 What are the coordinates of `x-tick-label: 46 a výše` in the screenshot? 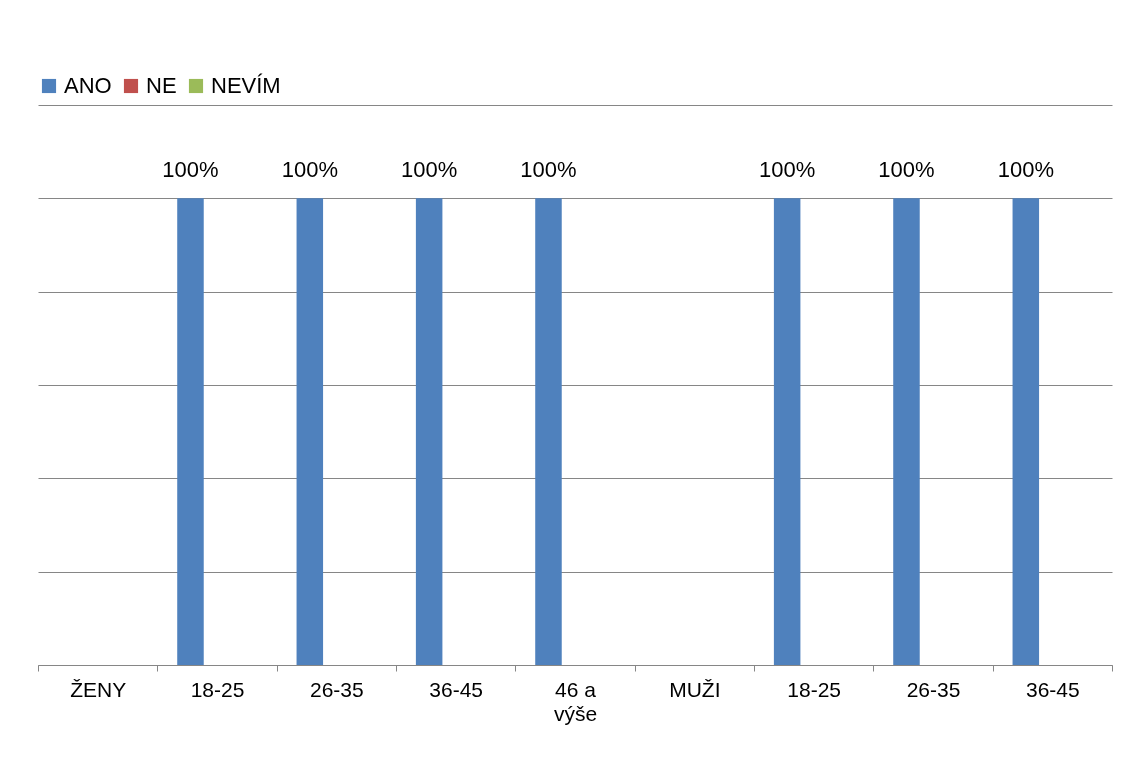 It's located at (575, 701).